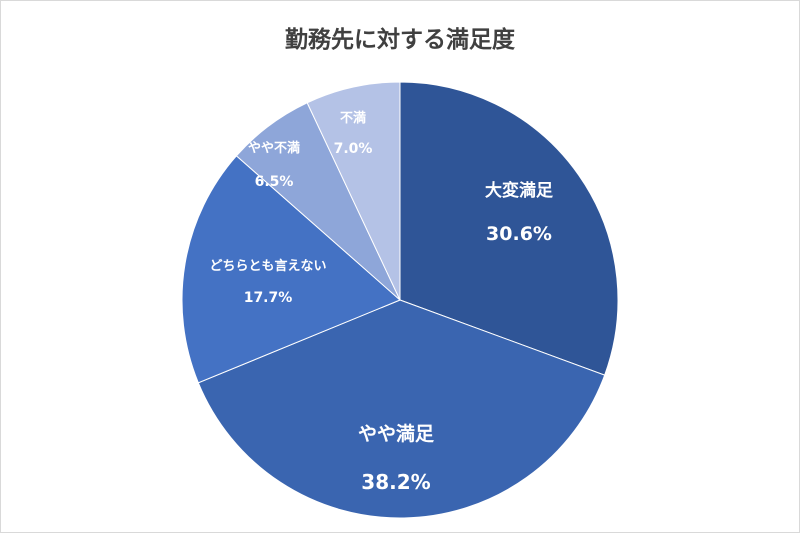 The image size is (800, 533). What do you see at coordinates (396, 434) in the screenshot?
I see `slice-category-label: やや満足` at bounding box center [396, 434].